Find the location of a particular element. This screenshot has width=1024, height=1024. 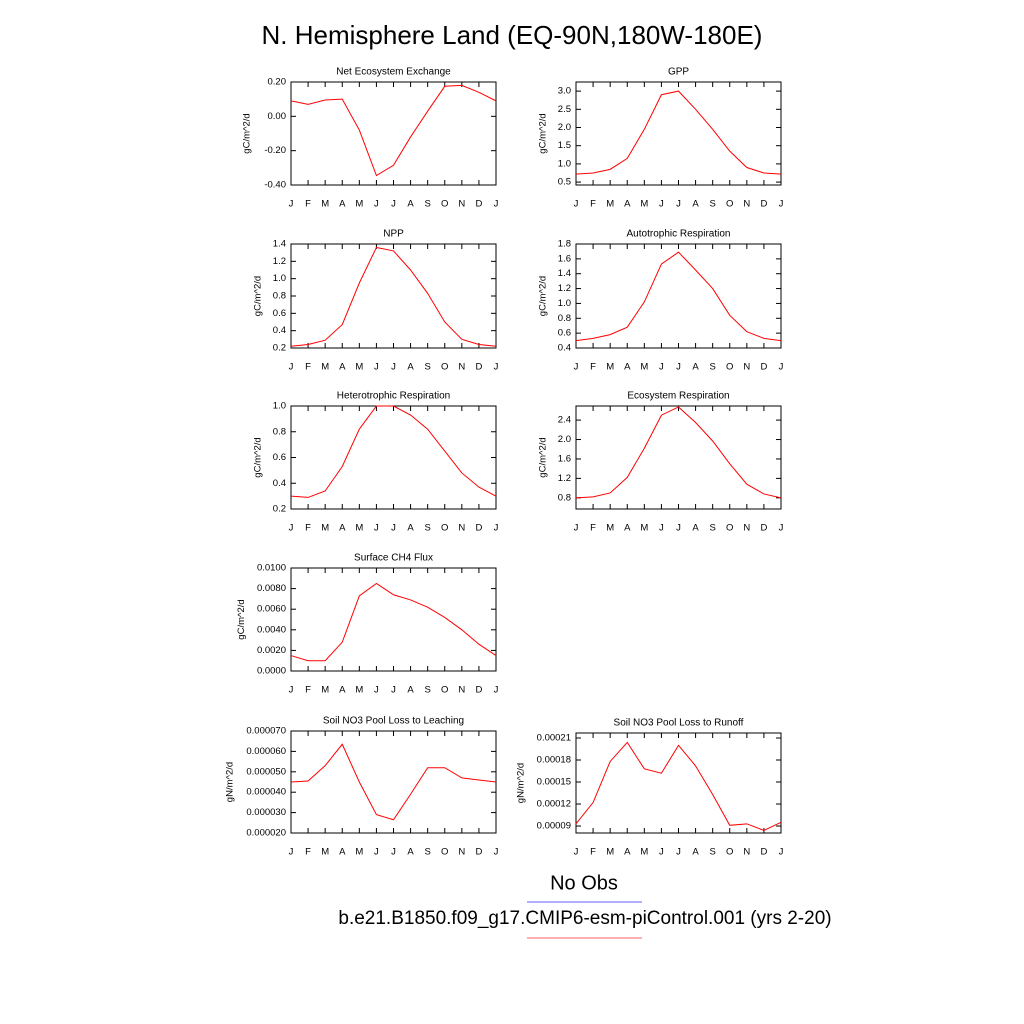

y-tick-label: 0.5 is located at coordinates (564, 182).